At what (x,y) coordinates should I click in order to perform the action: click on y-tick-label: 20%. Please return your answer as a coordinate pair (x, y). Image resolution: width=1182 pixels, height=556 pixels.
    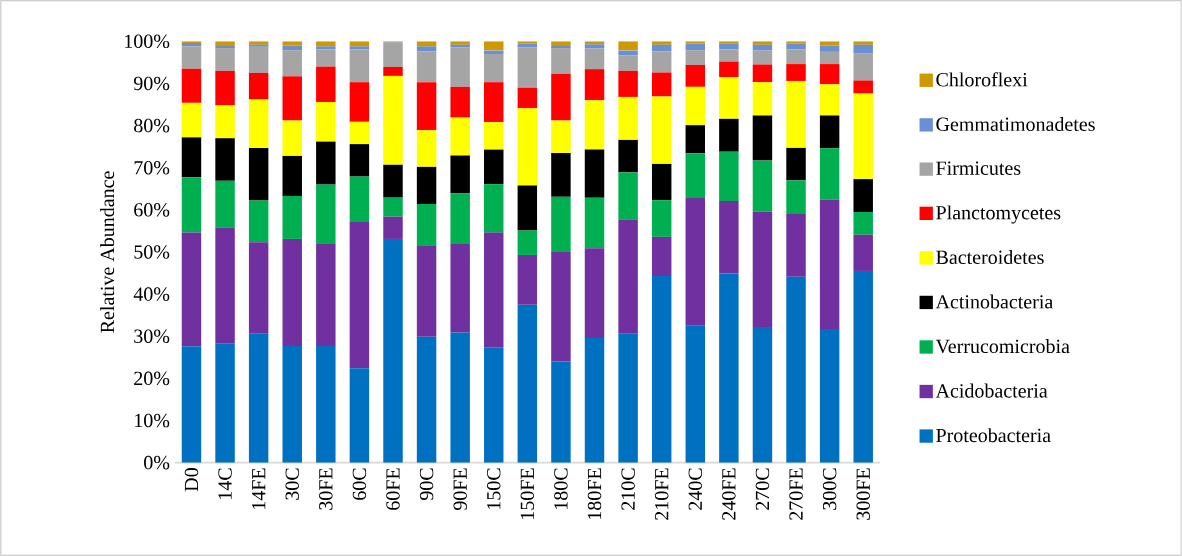
    Looking at the image, I should click on (152, 378).